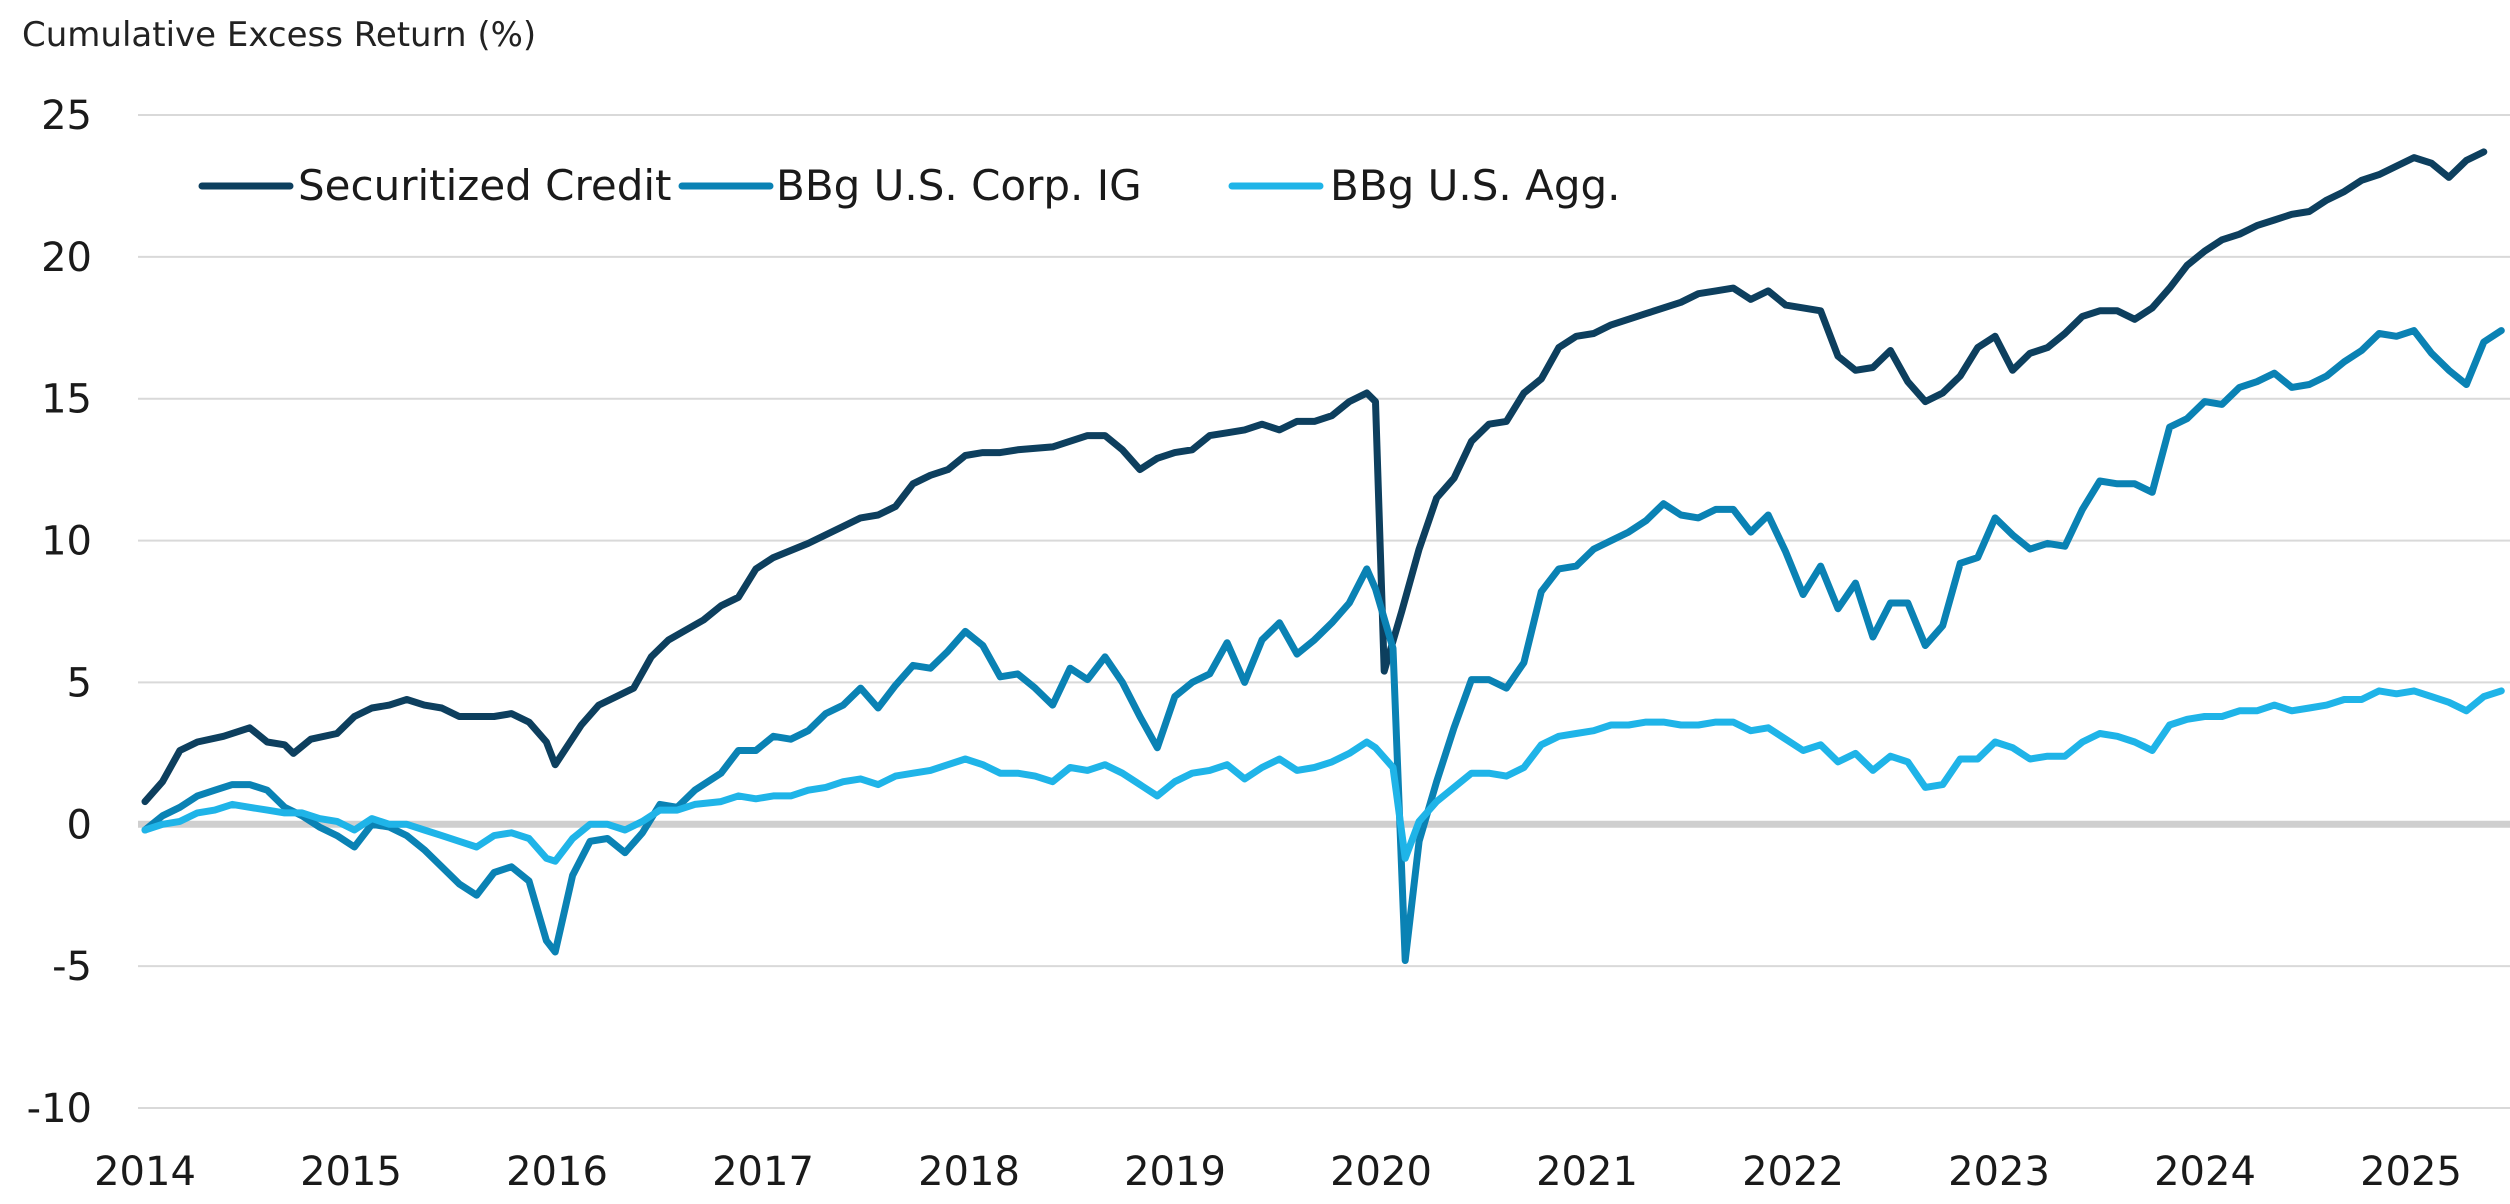  What do you see at coordinates (969, 1172) in the screenshot?
I see `x-tick-label: 2018` at bounding box center [969, 1172].